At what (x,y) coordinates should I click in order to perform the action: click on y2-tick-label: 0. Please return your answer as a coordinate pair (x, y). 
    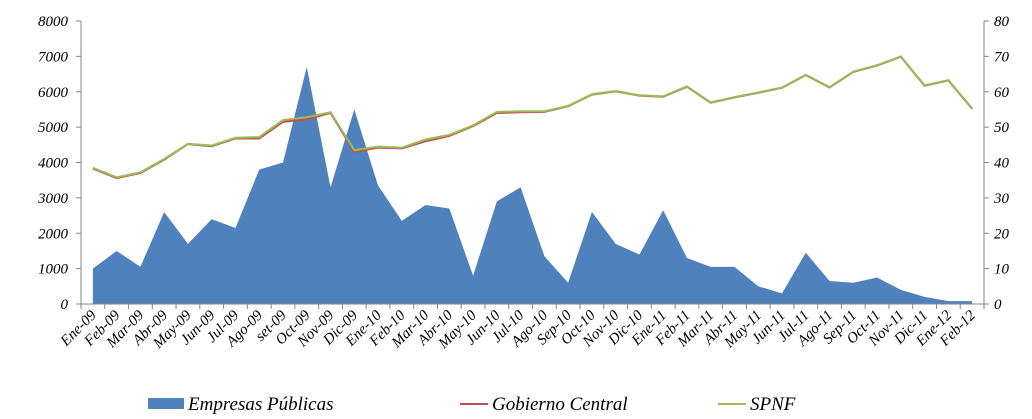
    Looking at the image, I should click on (998, 305).